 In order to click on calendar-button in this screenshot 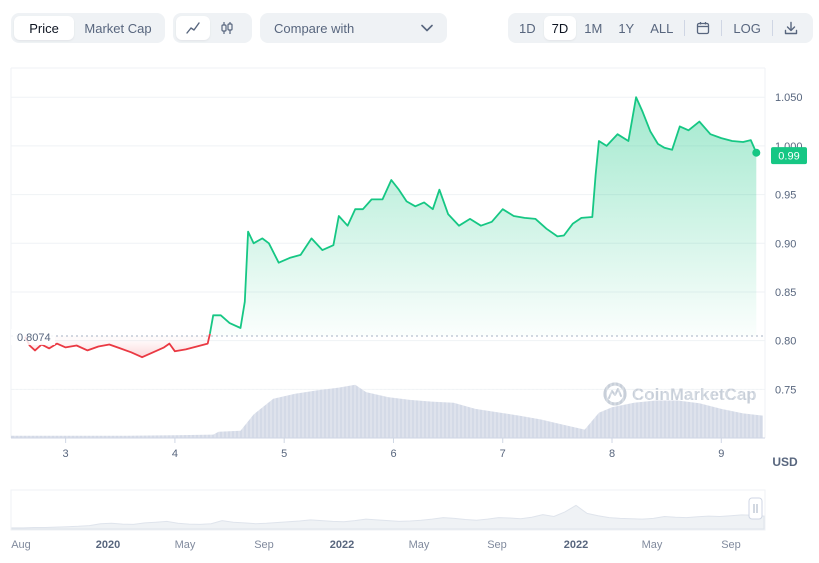, I will do `click(703, 28)`.